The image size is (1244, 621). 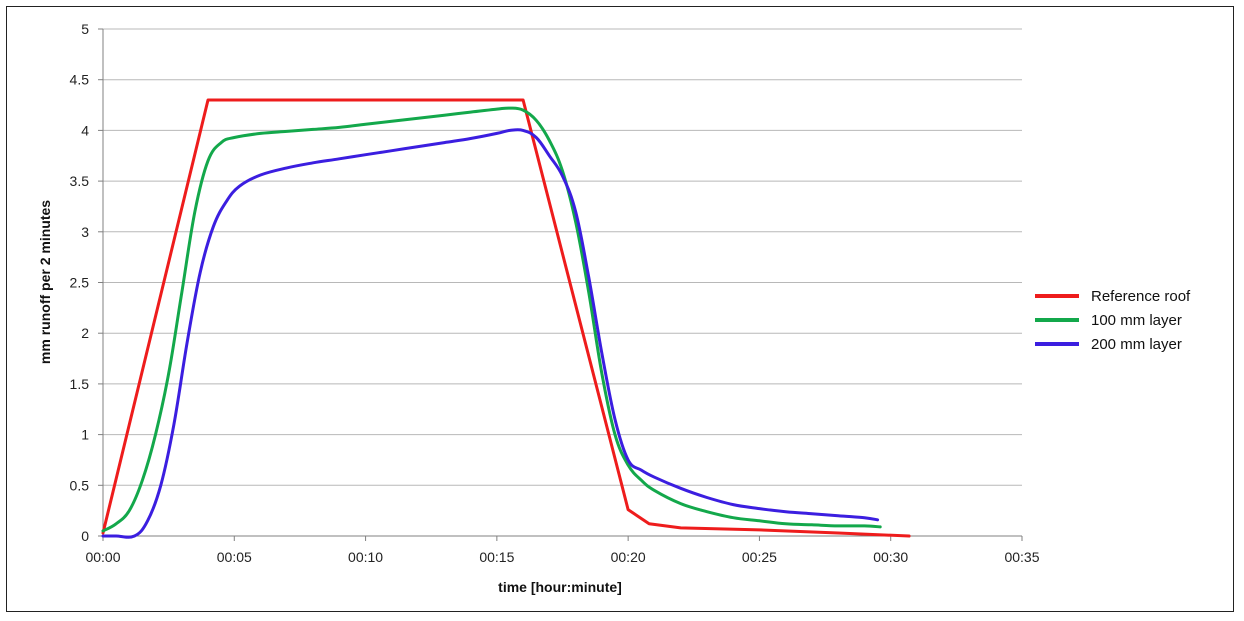 What do you see at coordinates (85, 435) in the screenshot?
I see `y-tick-label: 1` at bounding box center [85, 435].